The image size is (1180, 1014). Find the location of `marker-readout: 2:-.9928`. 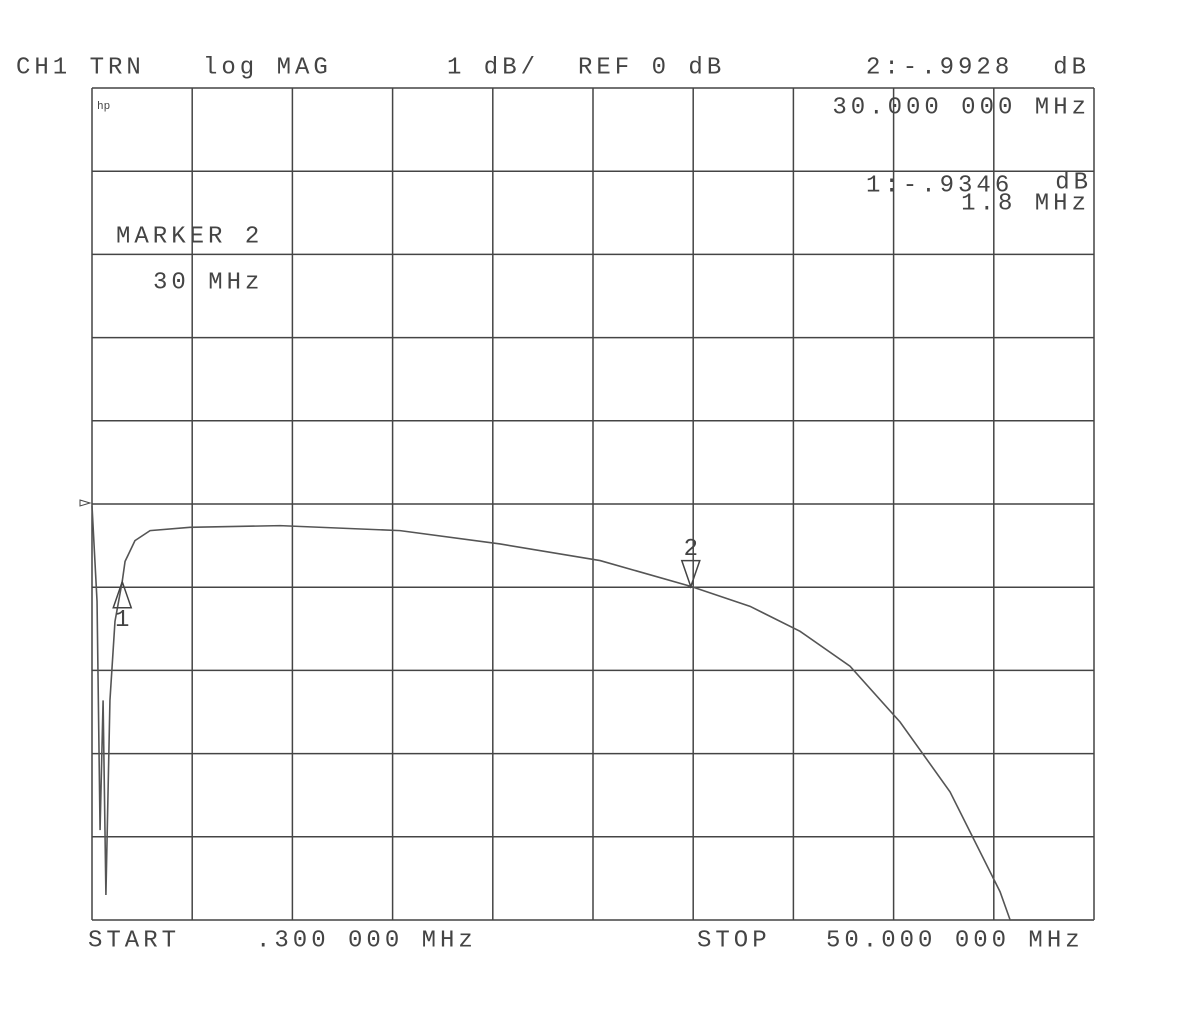

marker-readout: 2:-.9928 is located at coordinates (939, 67).